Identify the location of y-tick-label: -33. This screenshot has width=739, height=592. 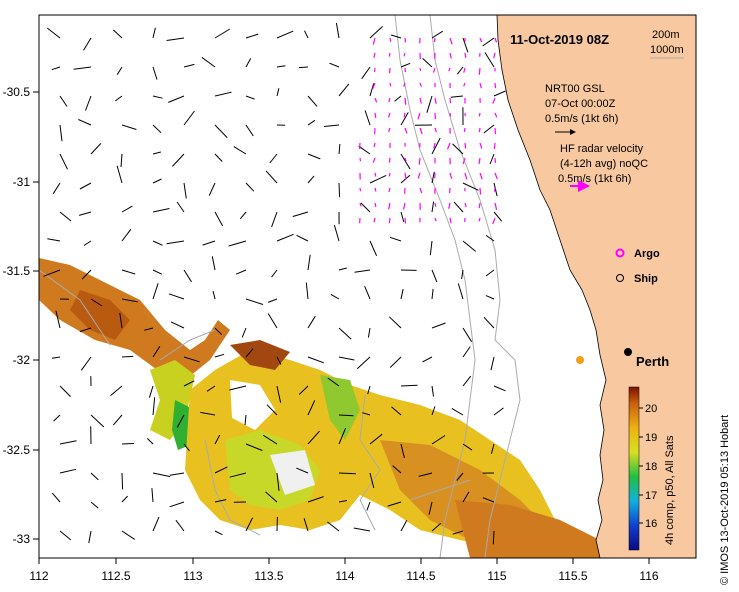
(22, 539).